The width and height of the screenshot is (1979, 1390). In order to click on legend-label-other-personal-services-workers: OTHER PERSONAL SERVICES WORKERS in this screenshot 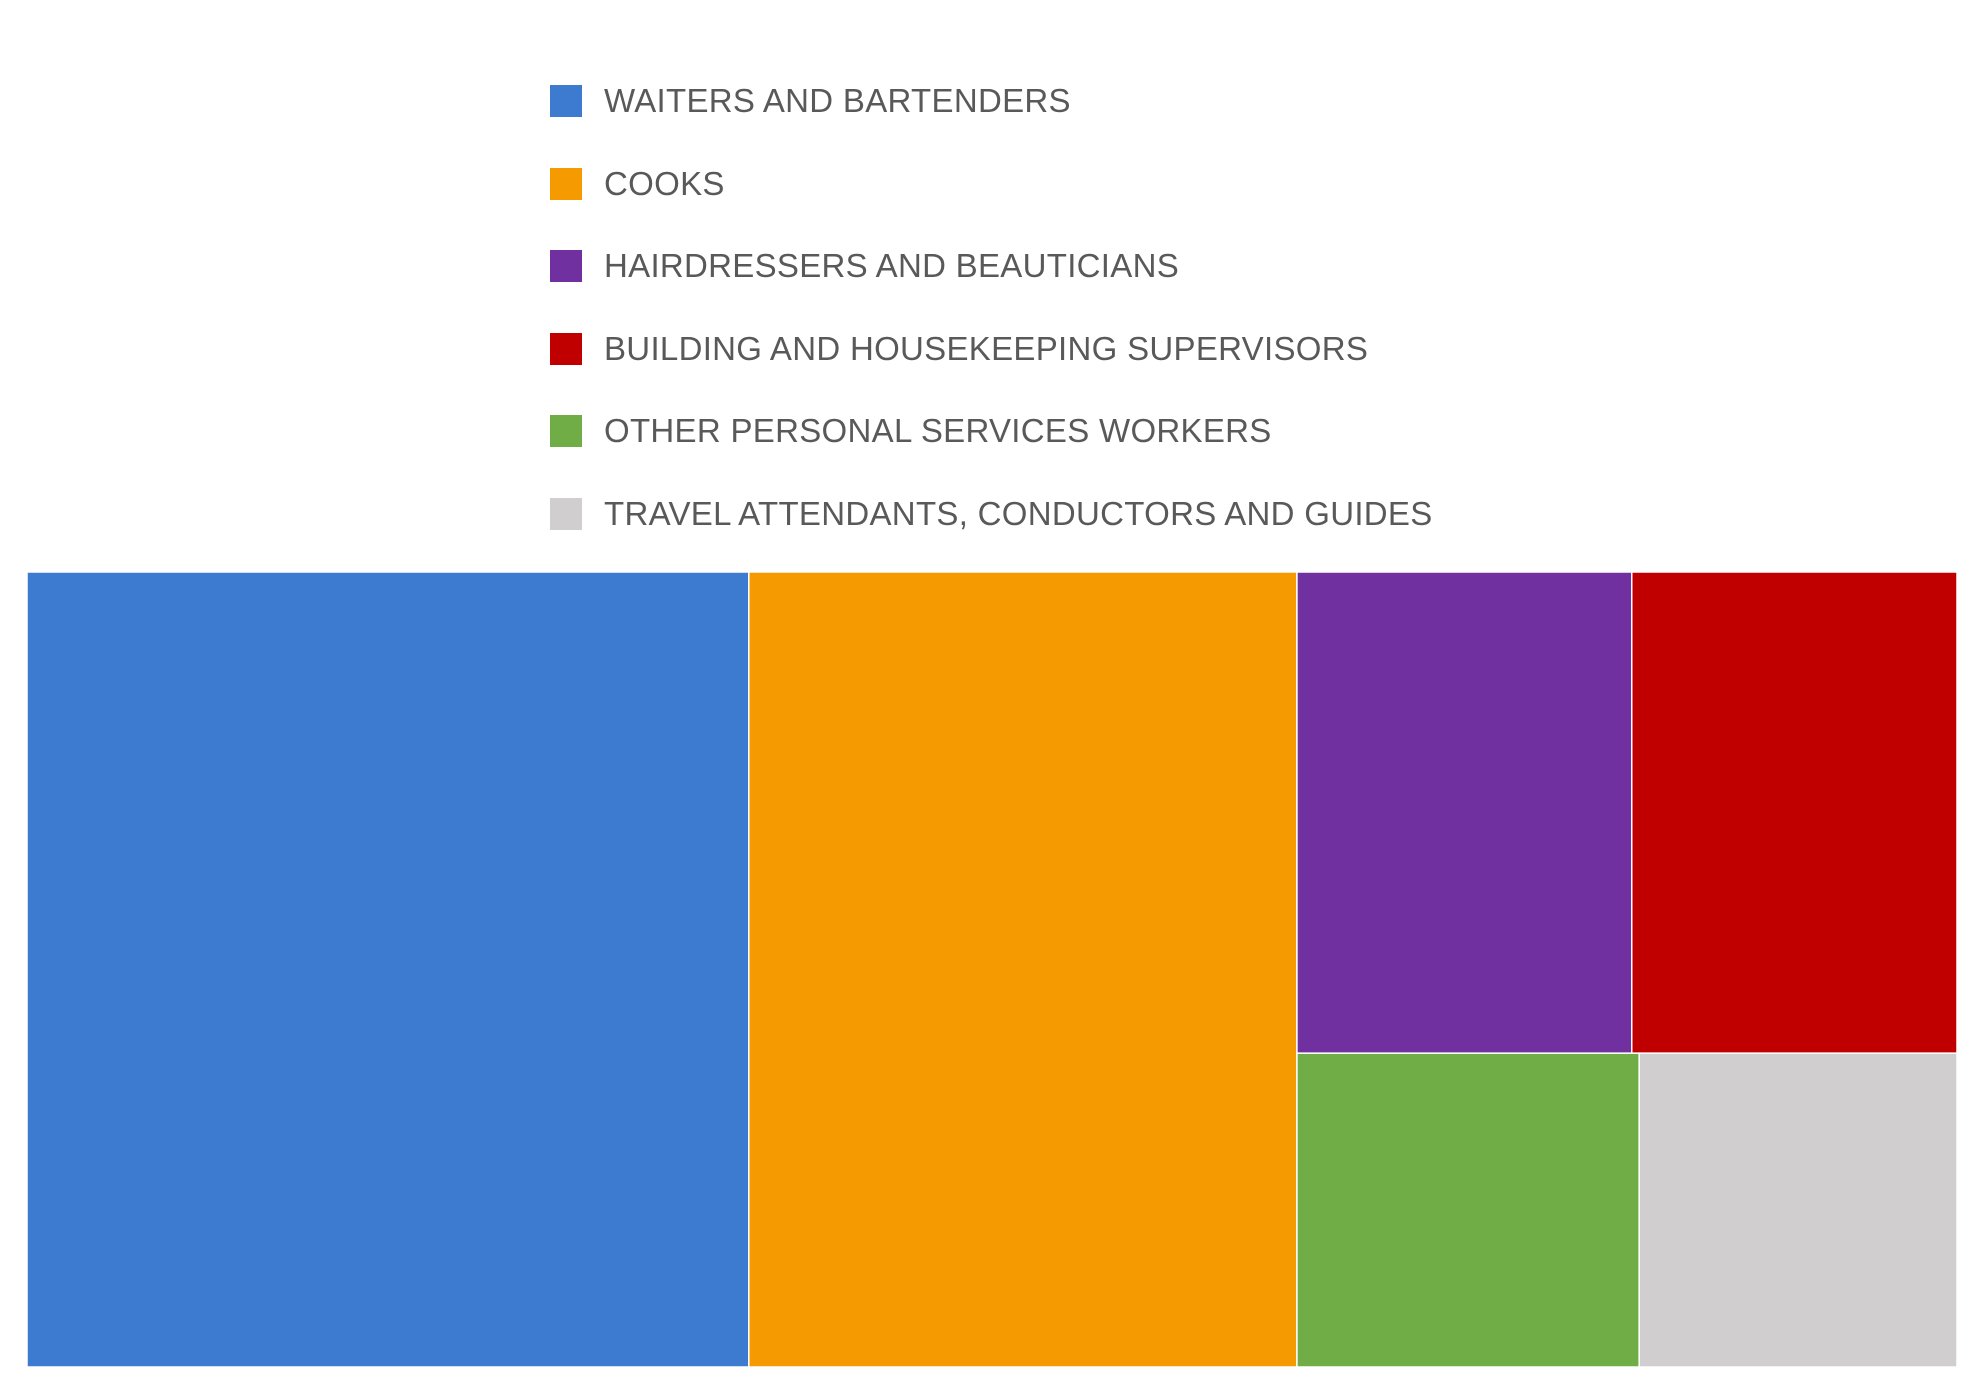, I will do `click(938, 431)`.